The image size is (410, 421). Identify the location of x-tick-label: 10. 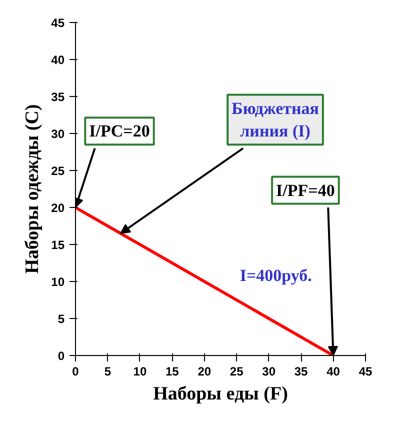
(140, 371).